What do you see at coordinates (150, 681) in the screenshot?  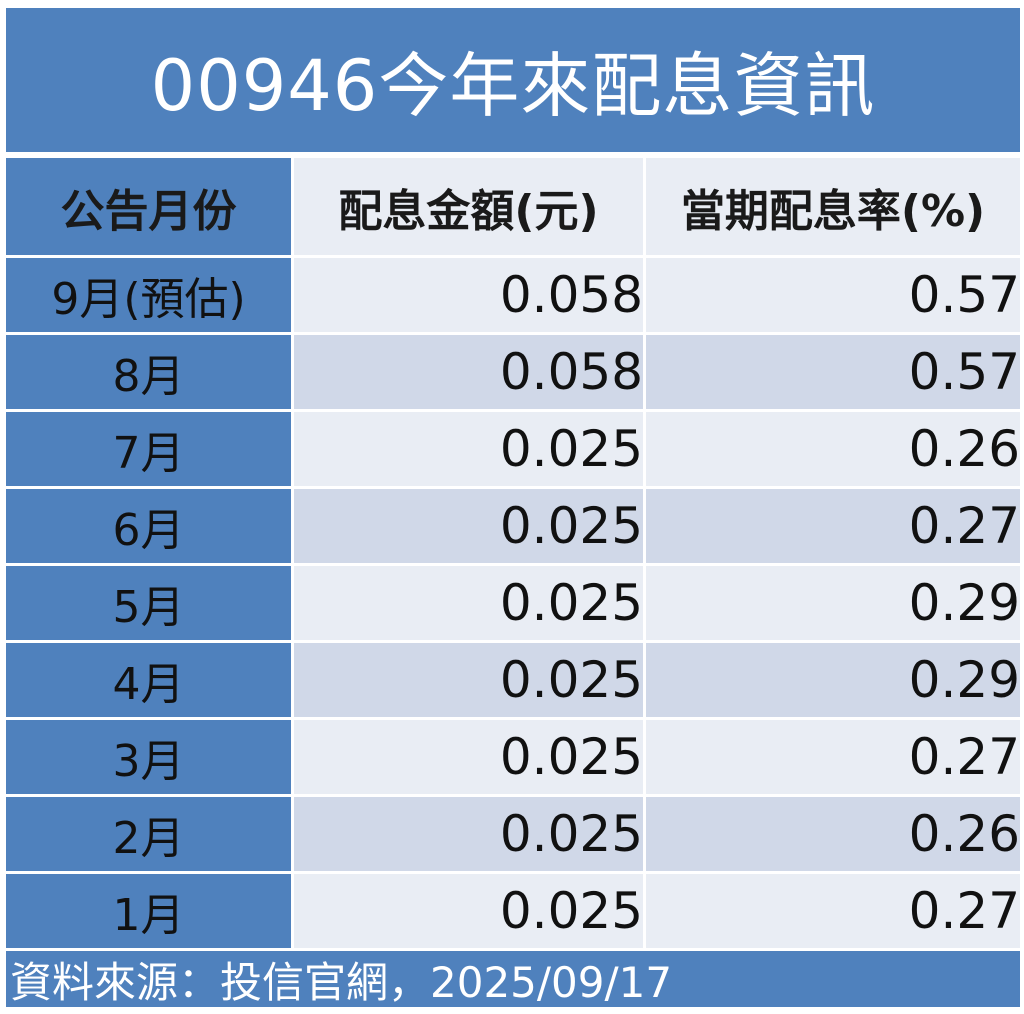 I see `month-cell: 4月` at bounding box center [150, 681].